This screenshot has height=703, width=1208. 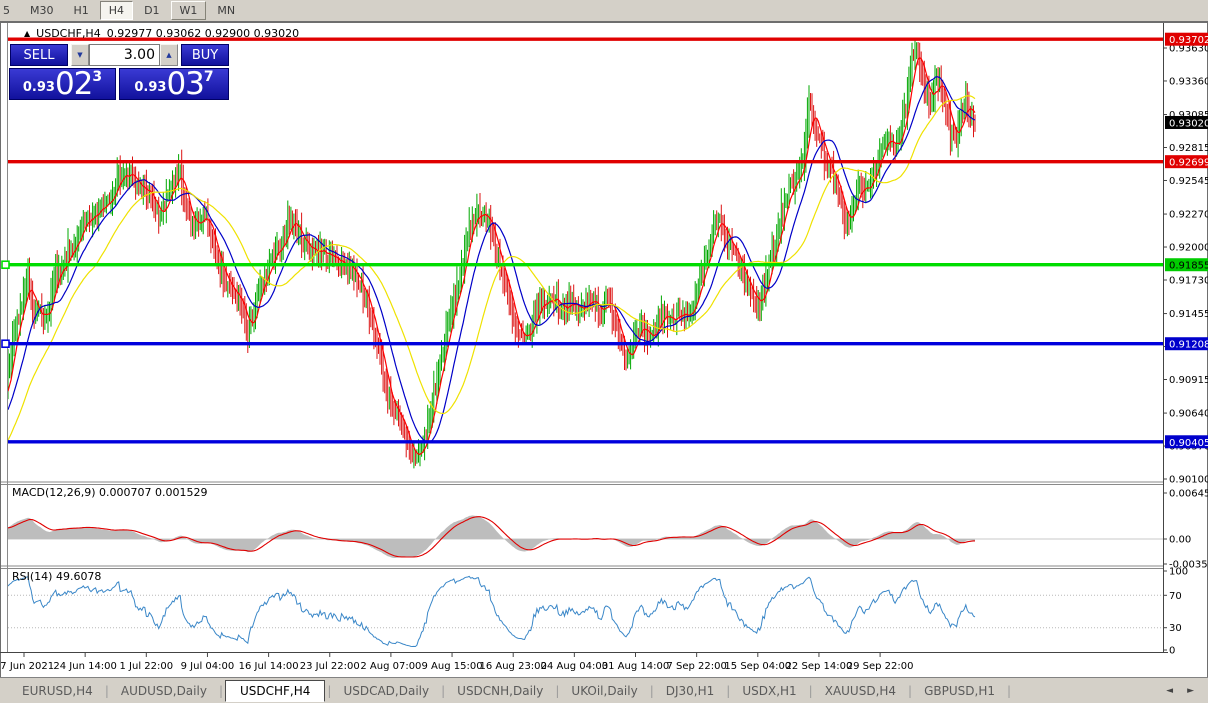 I want to click on timeframe-button-m30: M30, so click(x=42, y=10).